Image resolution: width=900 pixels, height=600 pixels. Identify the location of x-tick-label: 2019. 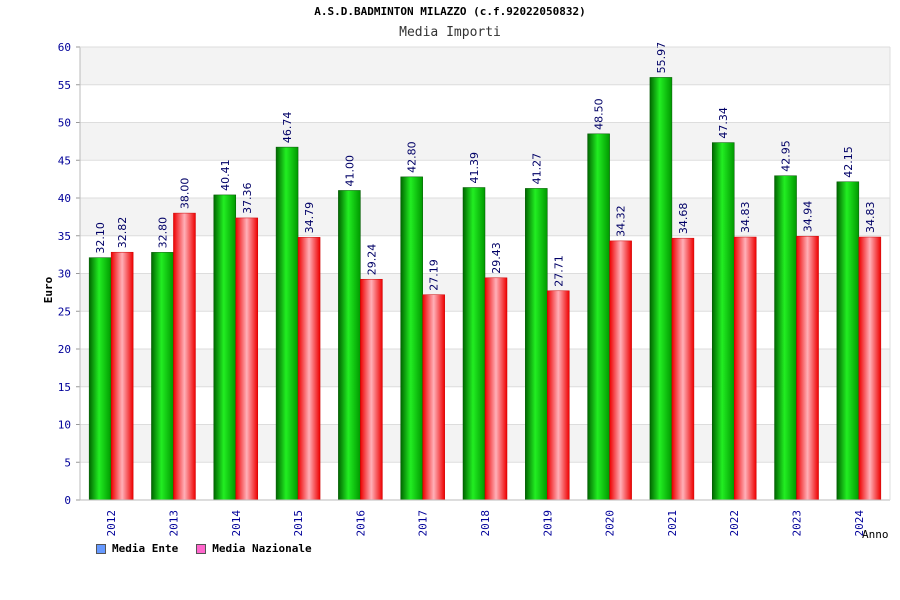
(547, 523).